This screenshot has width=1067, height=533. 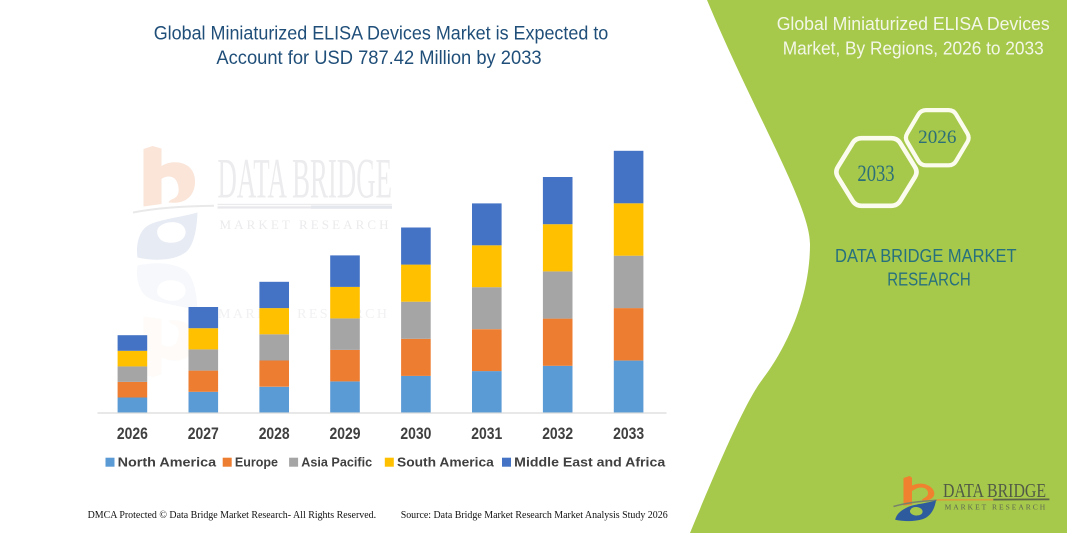 What do you see at coordinates (557, 434) in the screenshot?
I see `svg-text: 2032` at bounding box center [557, 434].